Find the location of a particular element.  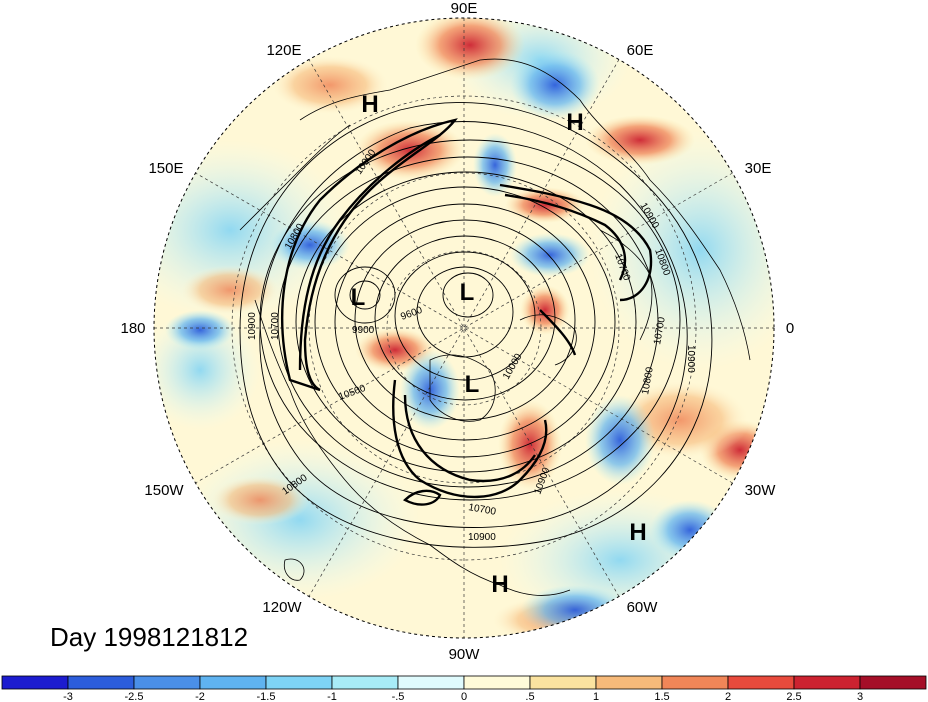

colorbar-tick-label: -2.5 is located at coordinates (134, 696).